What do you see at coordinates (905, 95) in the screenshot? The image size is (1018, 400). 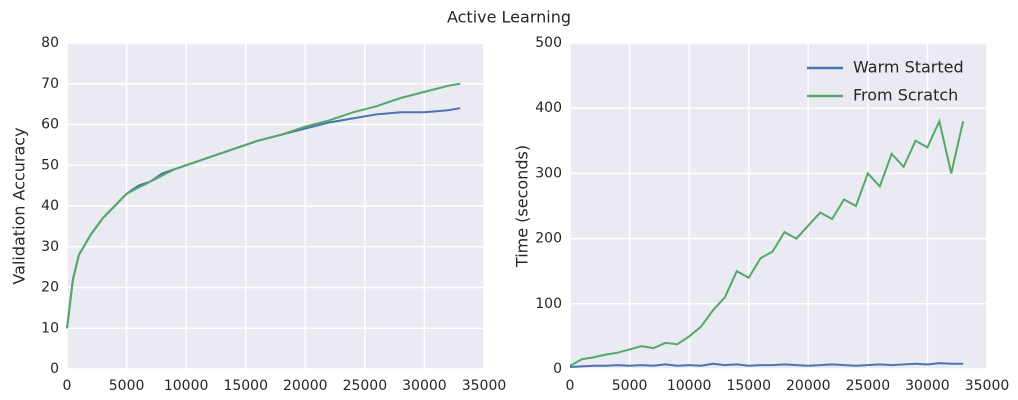 I see `legend-label: From Scratch` at bounding box center [905, 95].